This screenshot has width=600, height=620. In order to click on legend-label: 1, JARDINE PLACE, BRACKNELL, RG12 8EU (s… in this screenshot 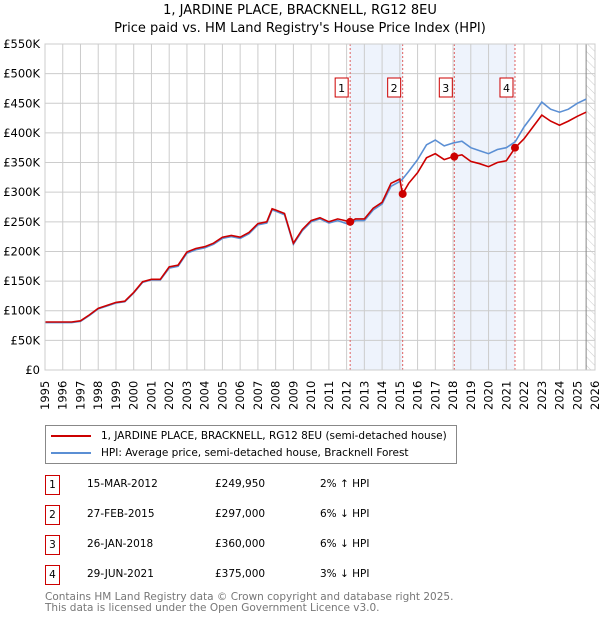, I will do `click(274, 436)`.